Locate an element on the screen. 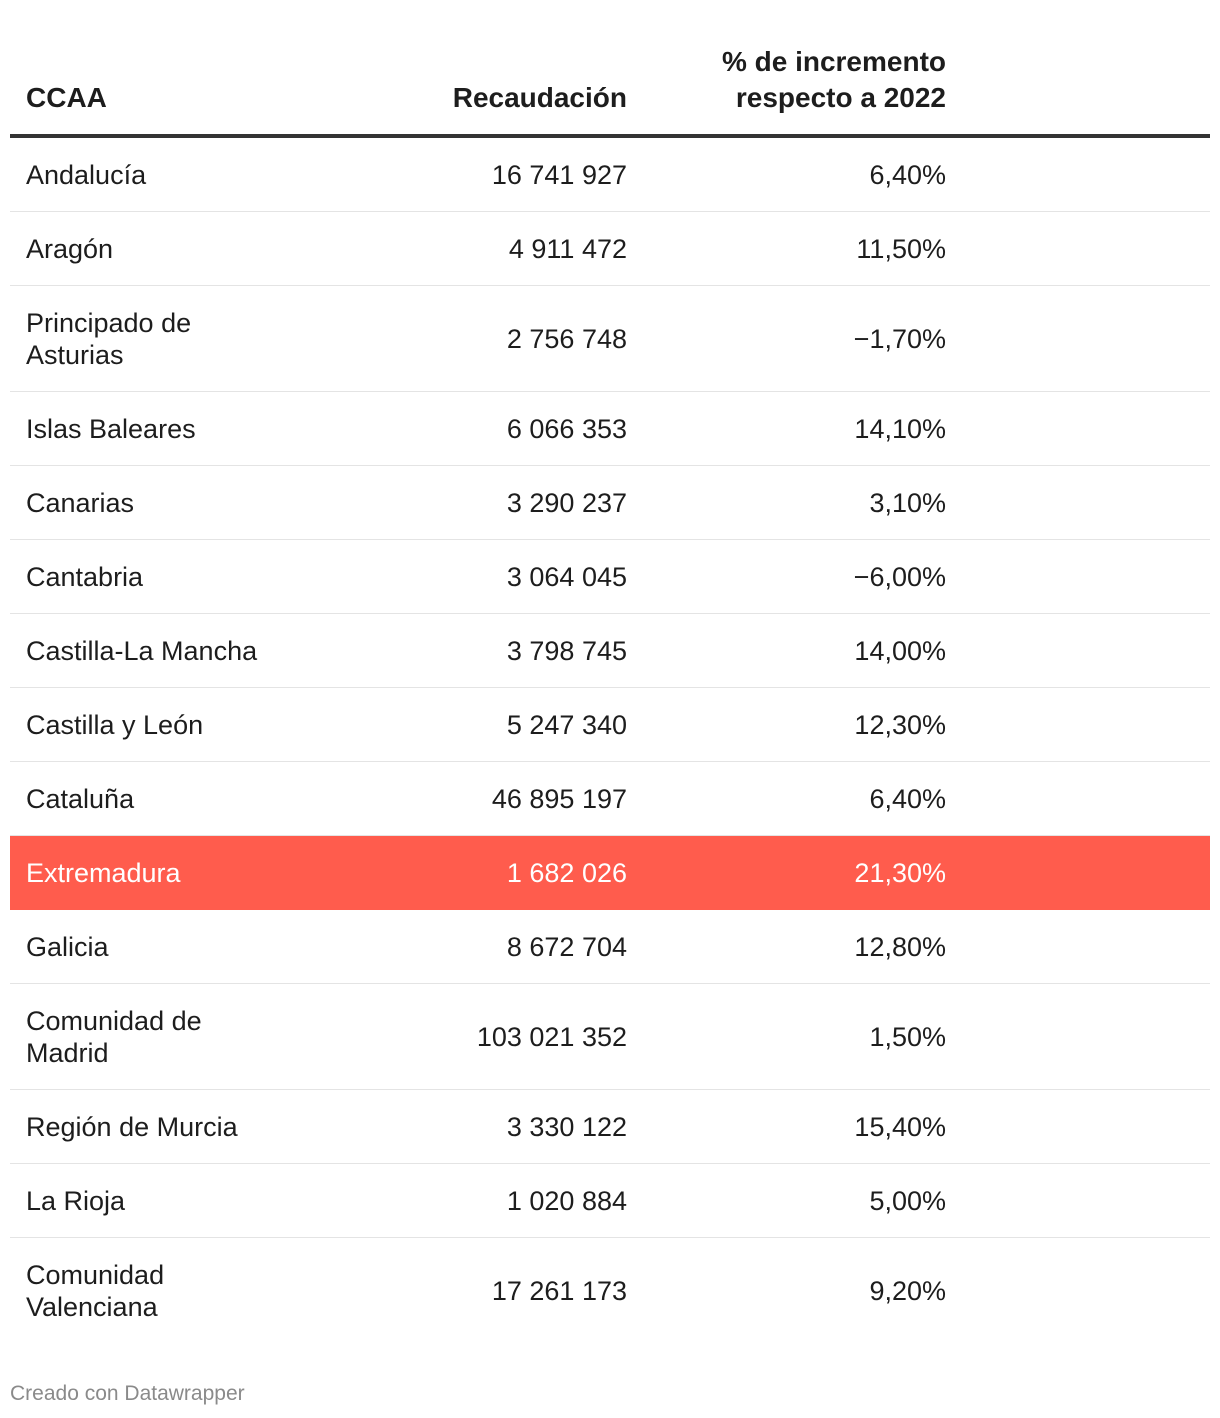 The width and height of the screenshot is (1220, 1418). cell-recaudacion: 2 756 748 is located at coordinates (566, 338).